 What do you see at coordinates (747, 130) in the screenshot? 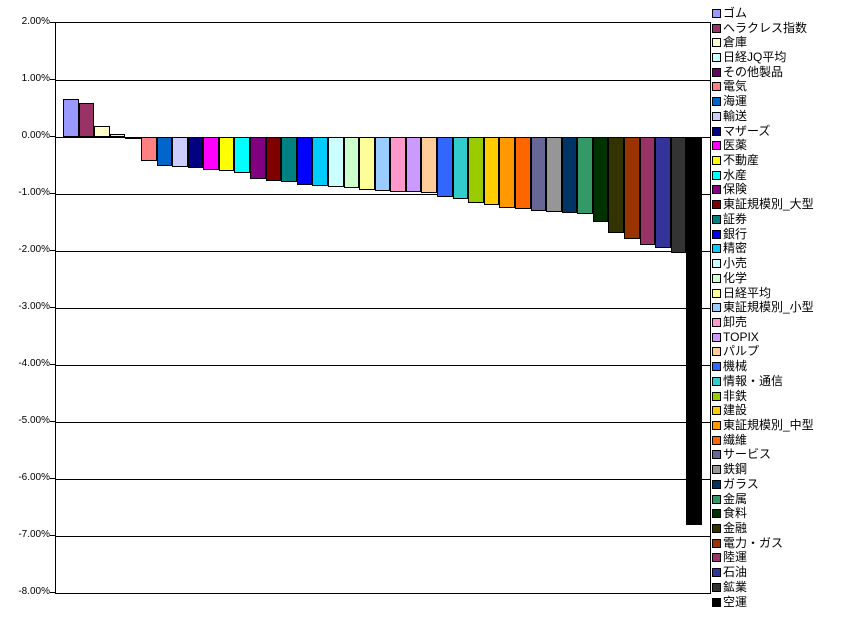
I see `legend-label: マザーズ` at bounding box center [747, 130].